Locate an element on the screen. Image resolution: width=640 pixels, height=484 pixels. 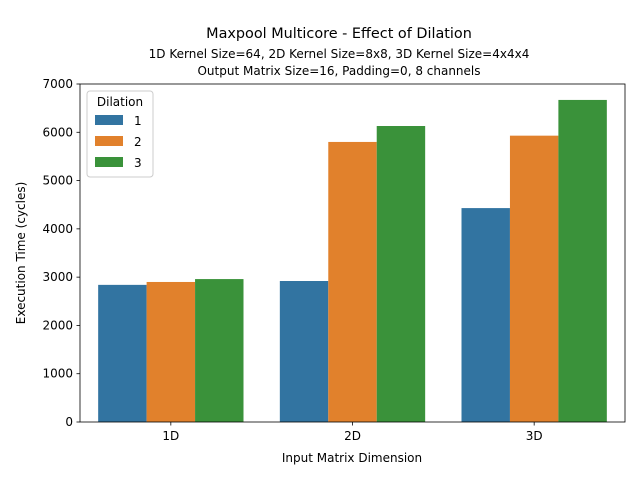
y-tick-label: 4000 is located at coordinates (57, 229).